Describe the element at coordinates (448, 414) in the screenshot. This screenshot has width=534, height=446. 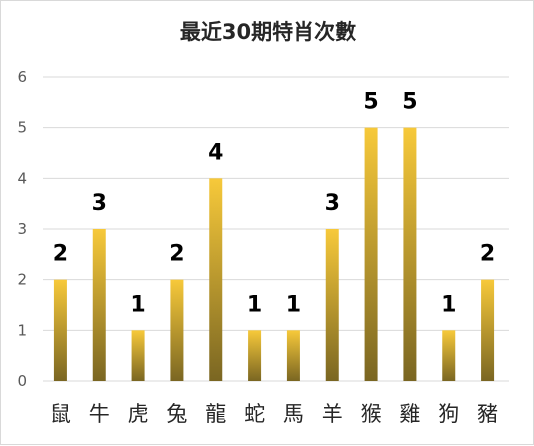
I see `x-tick-label: 狗` at that location.